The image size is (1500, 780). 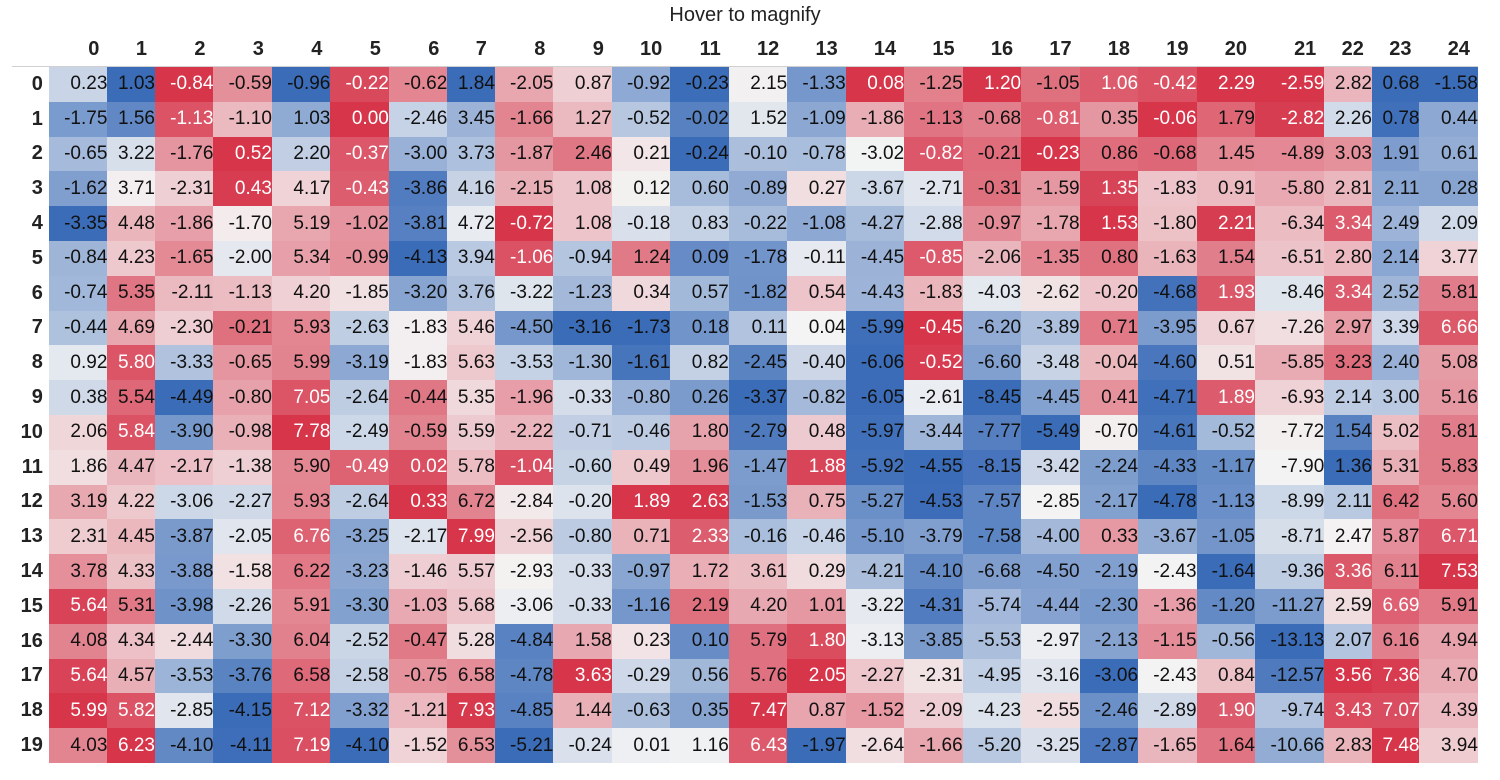 I want to click on heatmap-cell: -0.21, so click(x=242, y=328).